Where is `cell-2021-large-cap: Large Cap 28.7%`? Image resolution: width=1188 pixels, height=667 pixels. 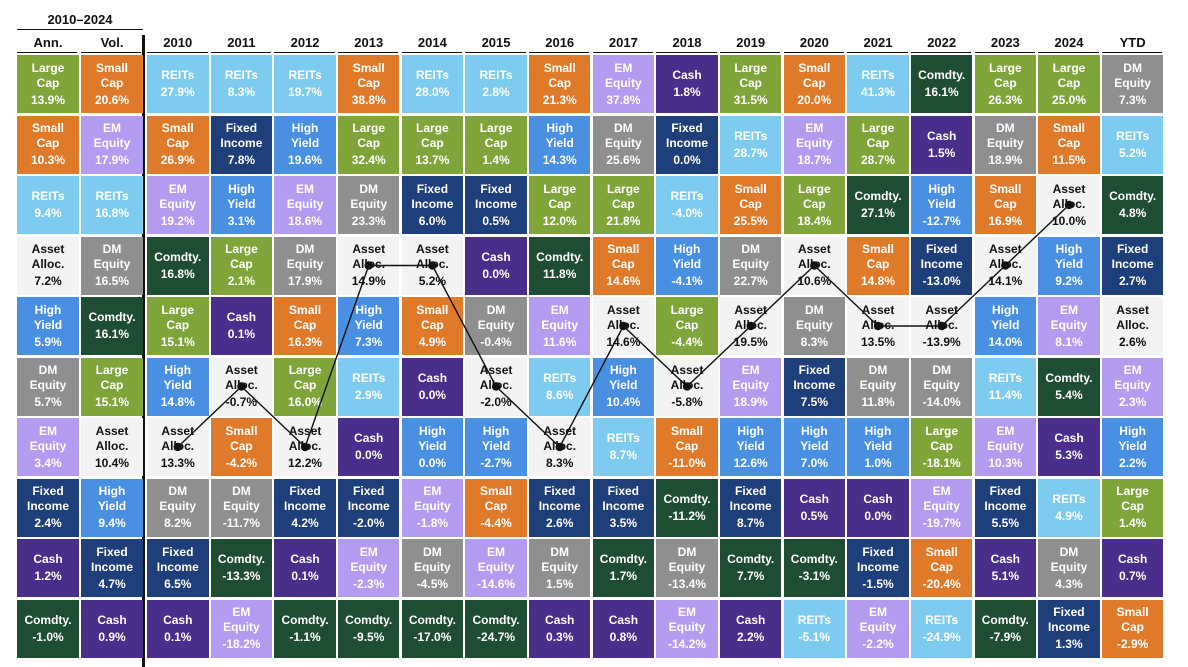
cell-2021-large-cap: Large Cap 28.7% is located at coordinates (878, 144).